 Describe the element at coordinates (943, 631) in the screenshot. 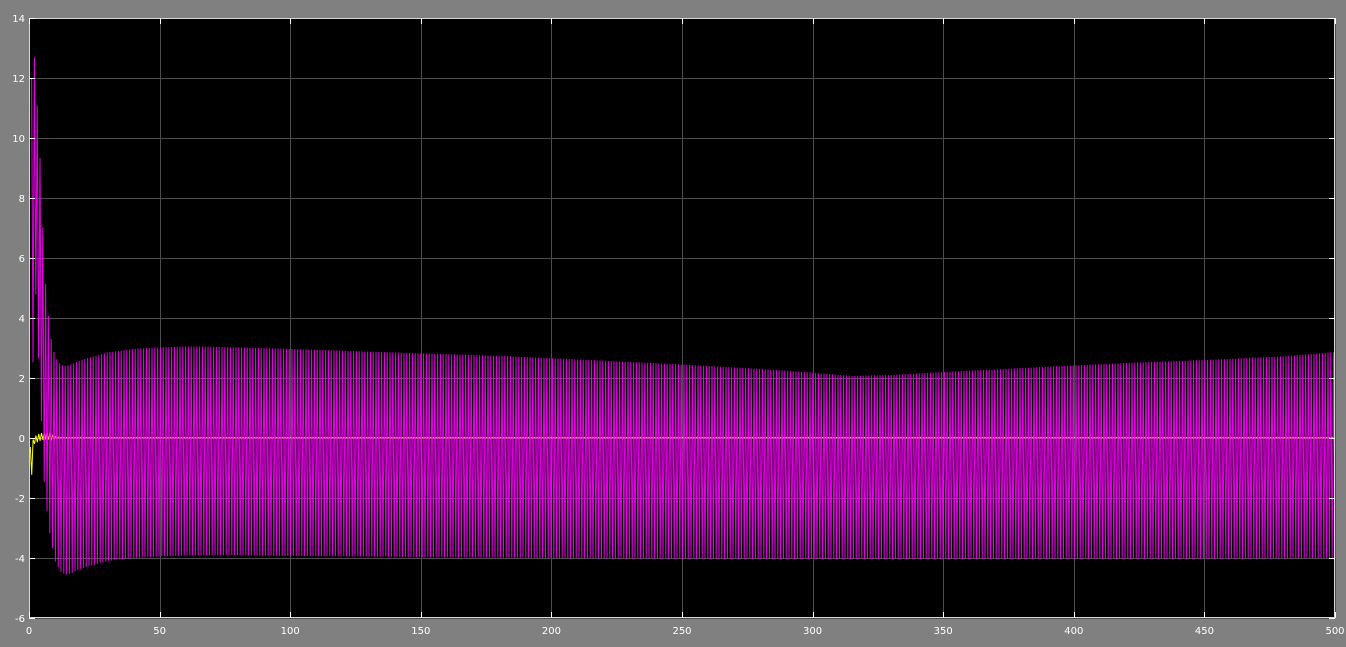

I see `x-tick-label-7: 350` at that location.